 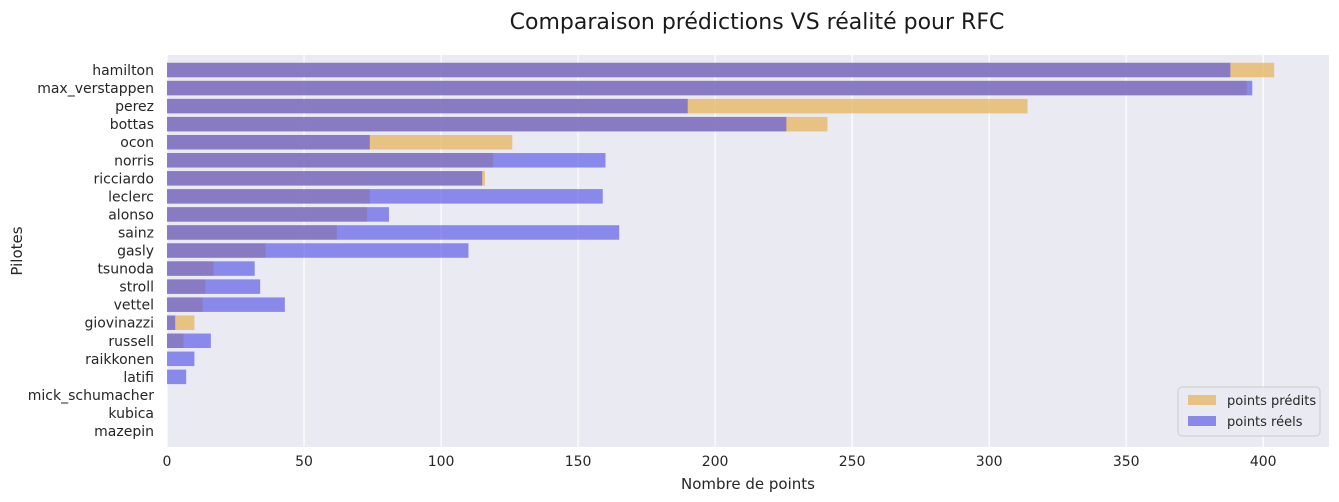 What do you see at coordinates (123, 71) in the screenshot?
I see `y-tick-label: hamilton` at bounding box center [123, 71].